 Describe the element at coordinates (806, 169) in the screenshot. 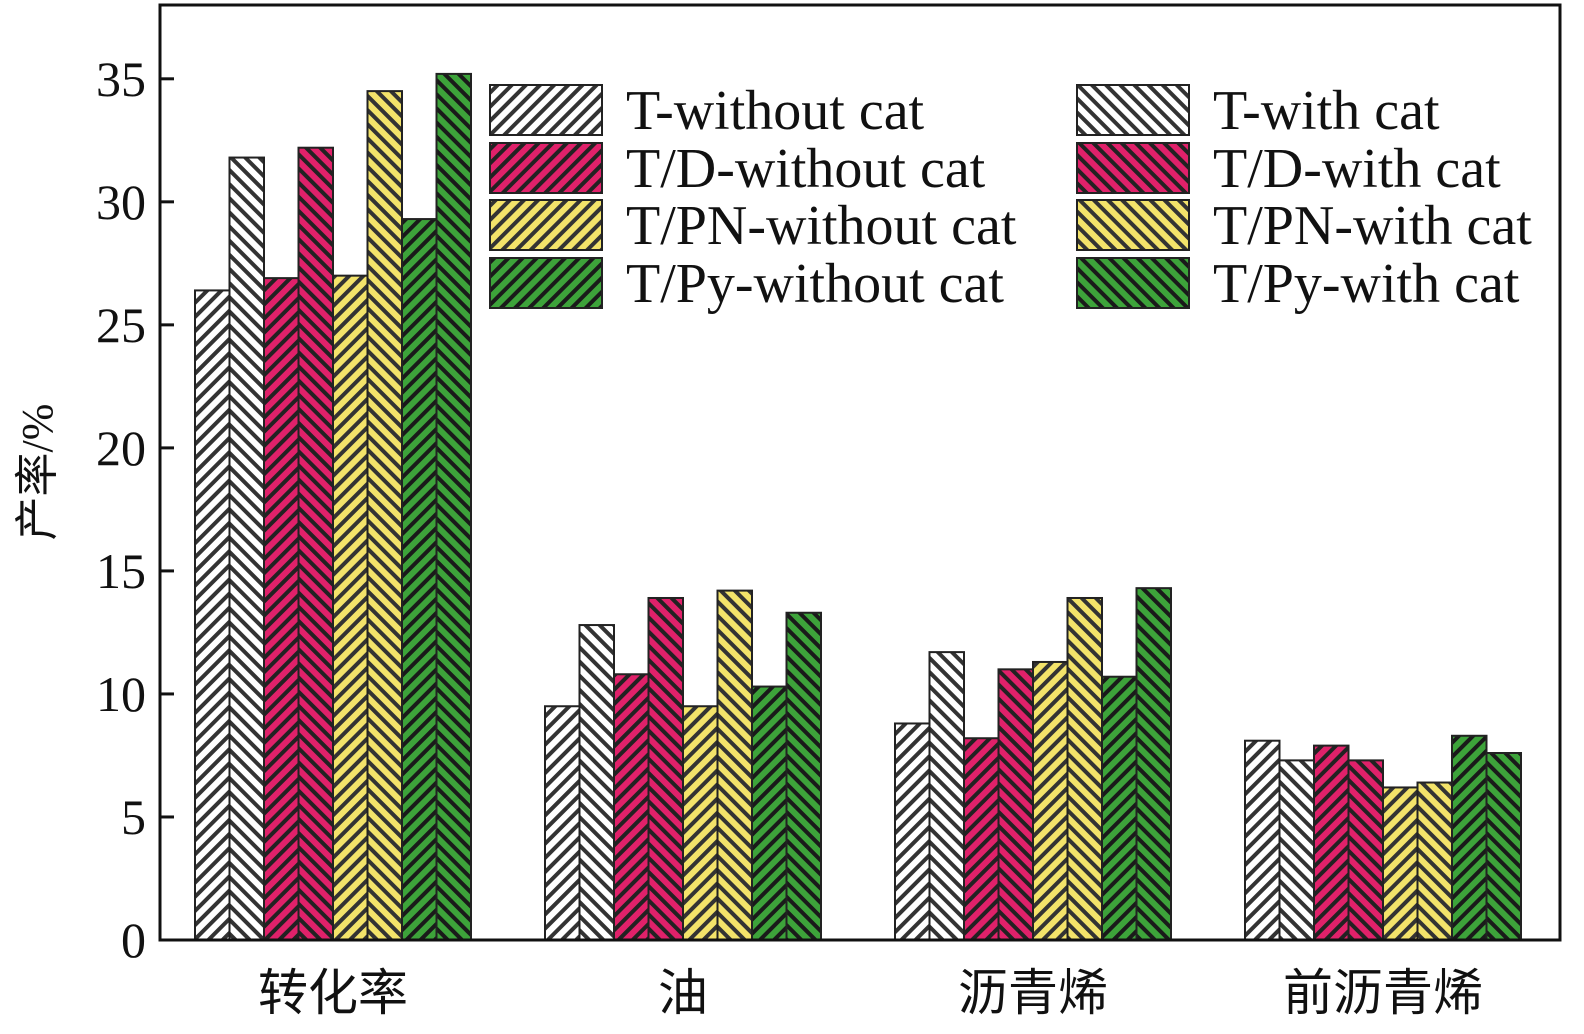

I see `legend-label: T/D-without cat` at that location.